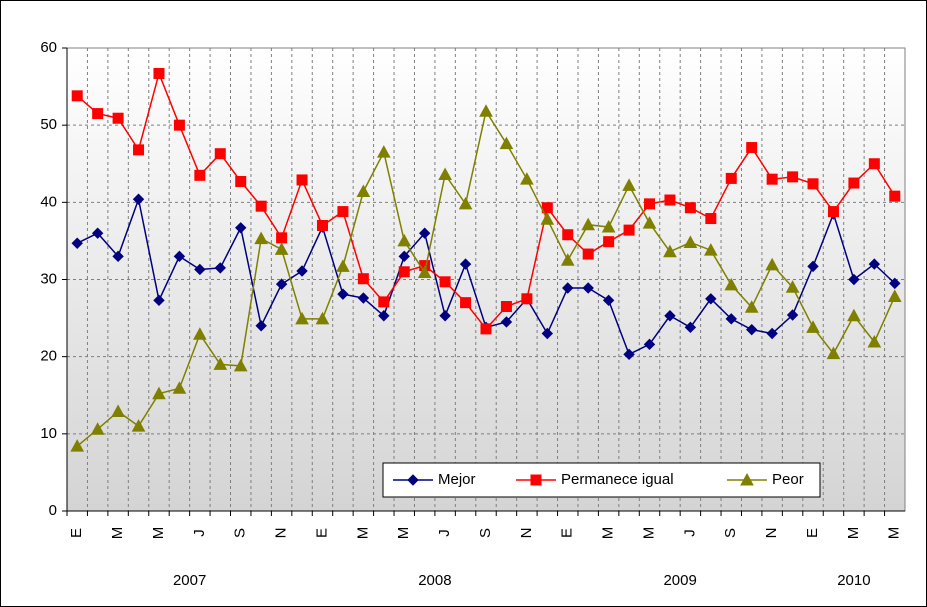  Describe the element at coordinates (48, 433) in the screenshot. I see `y-tick-label: 10` at that location.